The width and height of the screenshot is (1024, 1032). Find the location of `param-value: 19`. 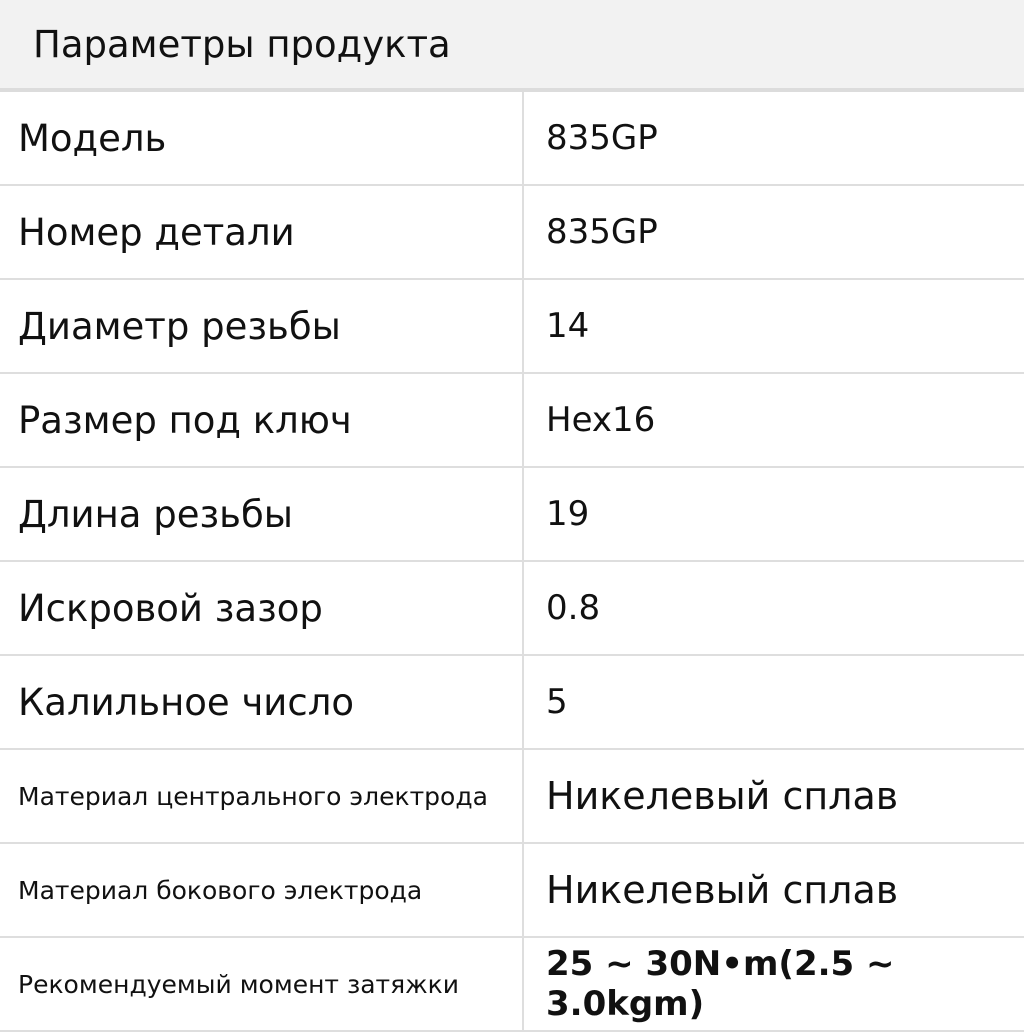

param-value: 19 is located at coordinates (773, 514).